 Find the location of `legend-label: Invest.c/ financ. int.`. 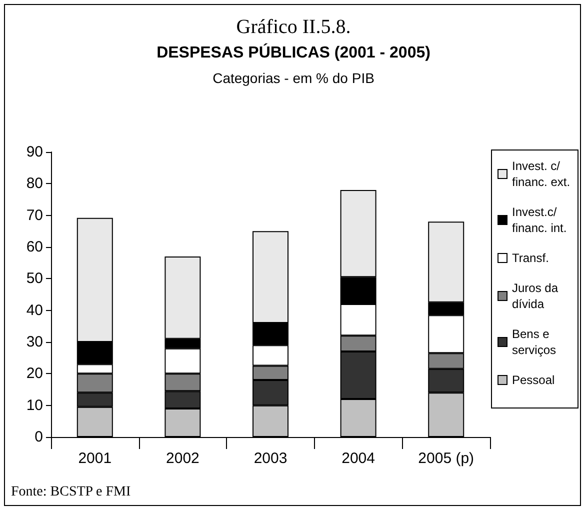

legend-label: Invest.c/ financ. int. is located at coordinates (539, 220).